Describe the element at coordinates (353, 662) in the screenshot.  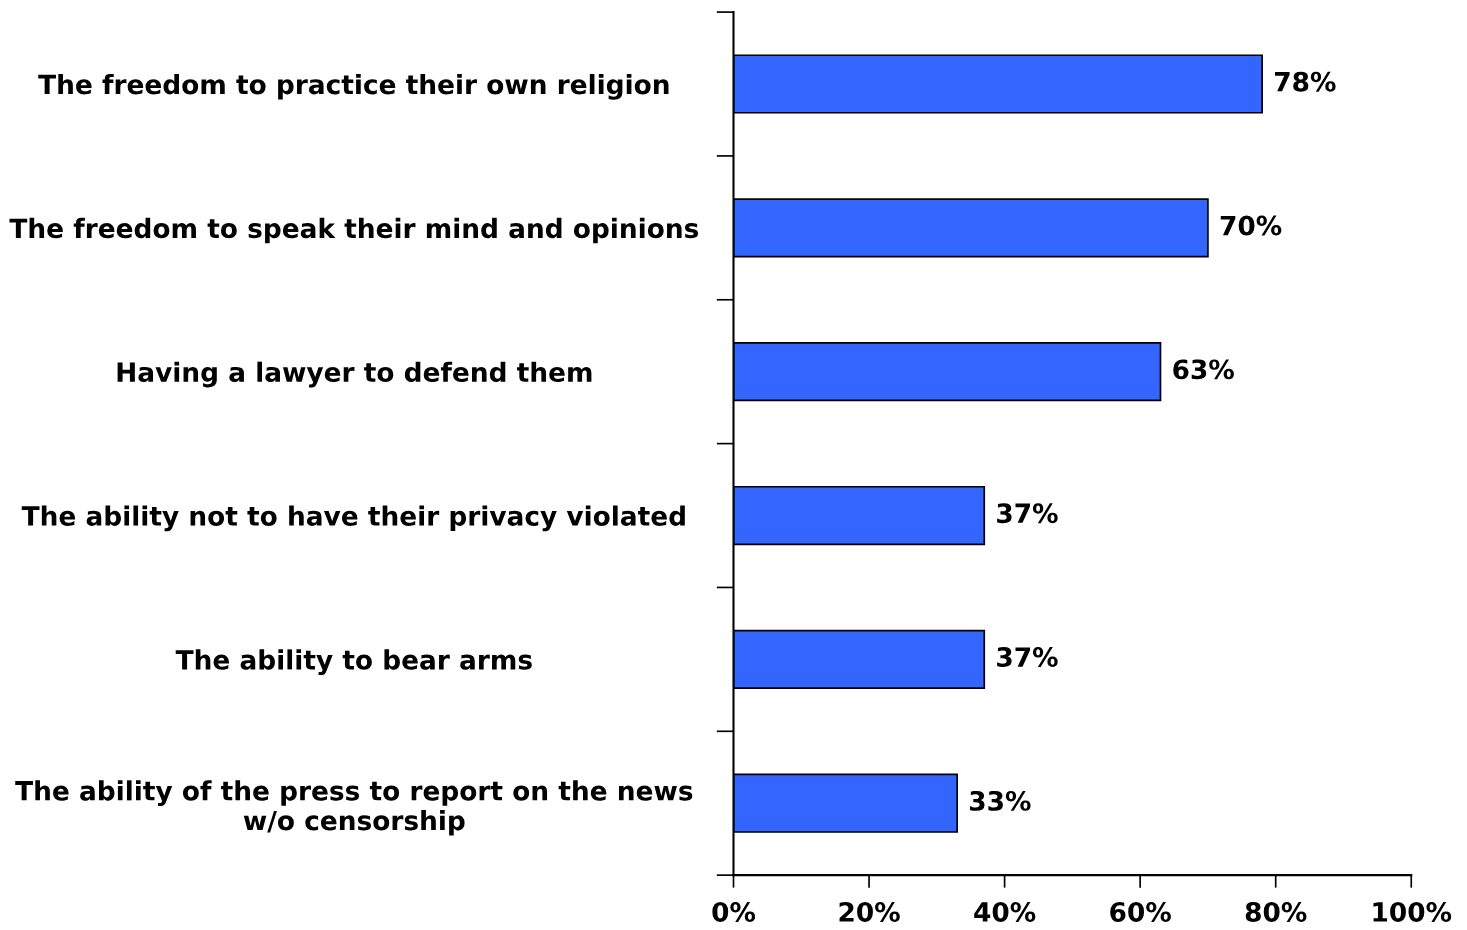
I see `y-tick-label: The ability to bear arms` at that location.